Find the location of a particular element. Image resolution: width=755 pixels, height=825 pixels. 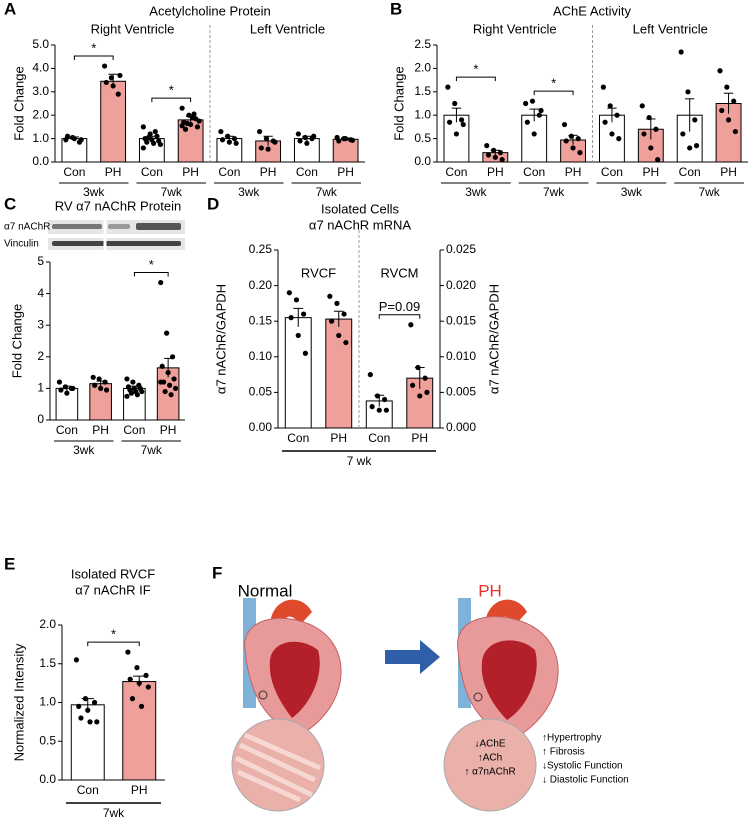

panel-letter: B is located at coordinates (396, 9).